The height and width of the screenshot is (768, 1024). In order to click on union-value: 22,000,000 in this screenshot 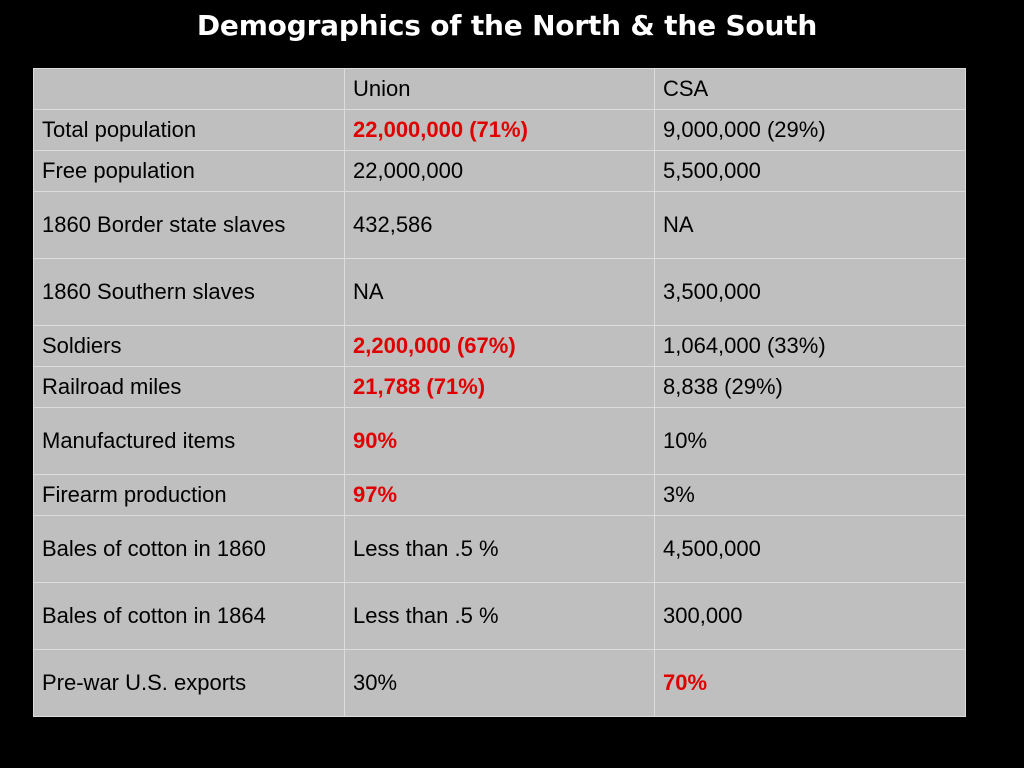, I will do `click(499, 171)`.